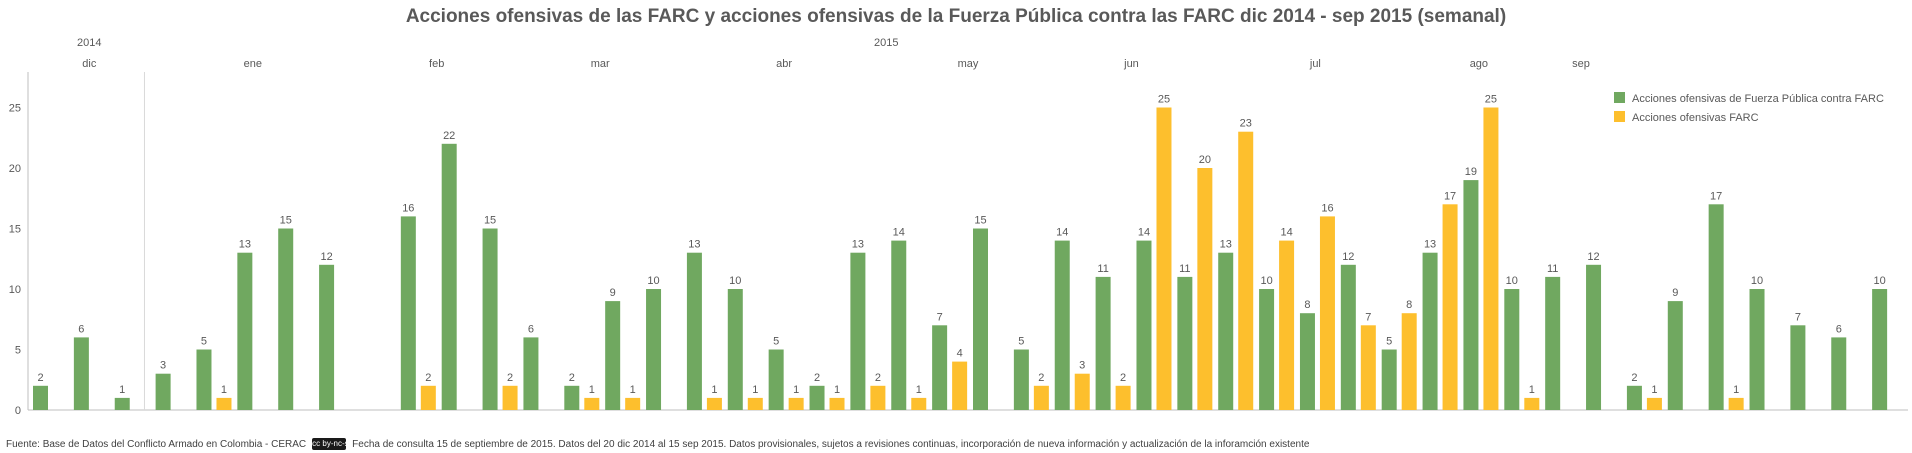  What do you see at coordinates (449, 136) in the screenshot?
I see `data-label: 22` at bounding box center [449, 136].